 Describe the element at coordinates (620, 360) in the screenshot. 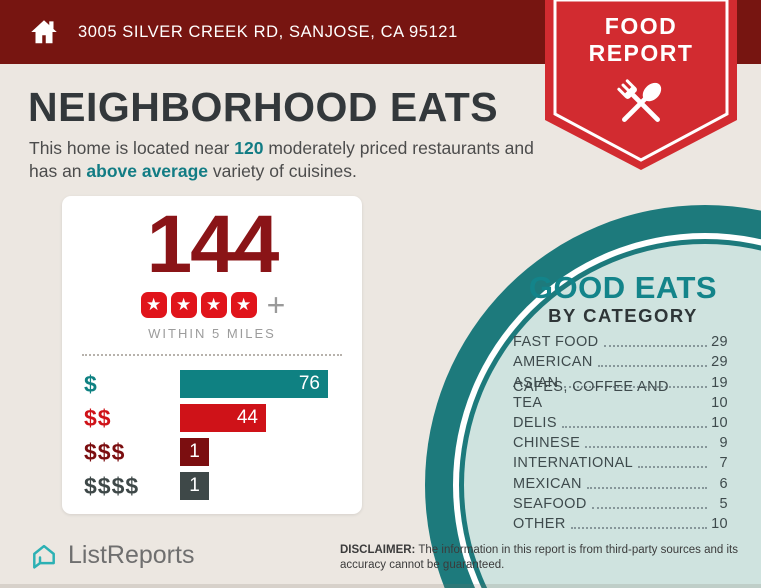

I see `category-row: AMERICAN 29` at that location.